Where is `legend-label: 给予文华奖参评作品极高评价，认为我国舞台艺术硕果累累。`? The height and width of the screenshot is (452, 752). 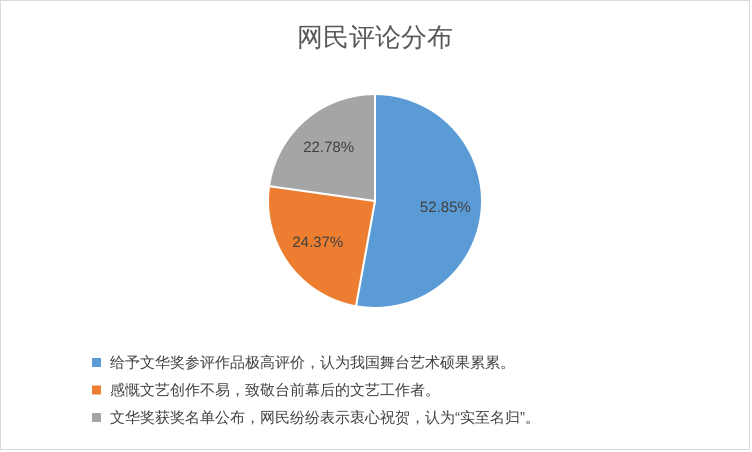
legend-label: 给予文华奖参评作品极高评价，认为我国舞台艺术硕果累累。 is located at coordinates (312, 363).